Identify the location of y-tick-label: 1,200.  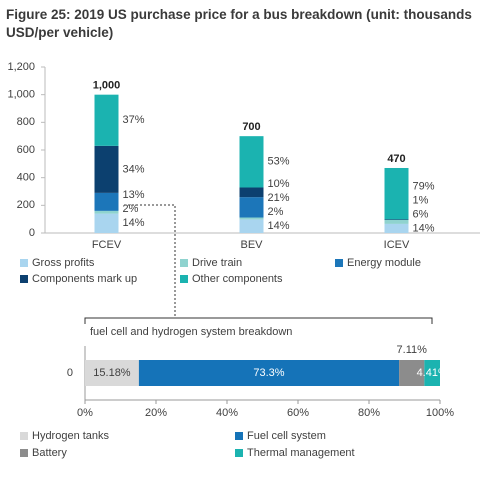
(21, 67).